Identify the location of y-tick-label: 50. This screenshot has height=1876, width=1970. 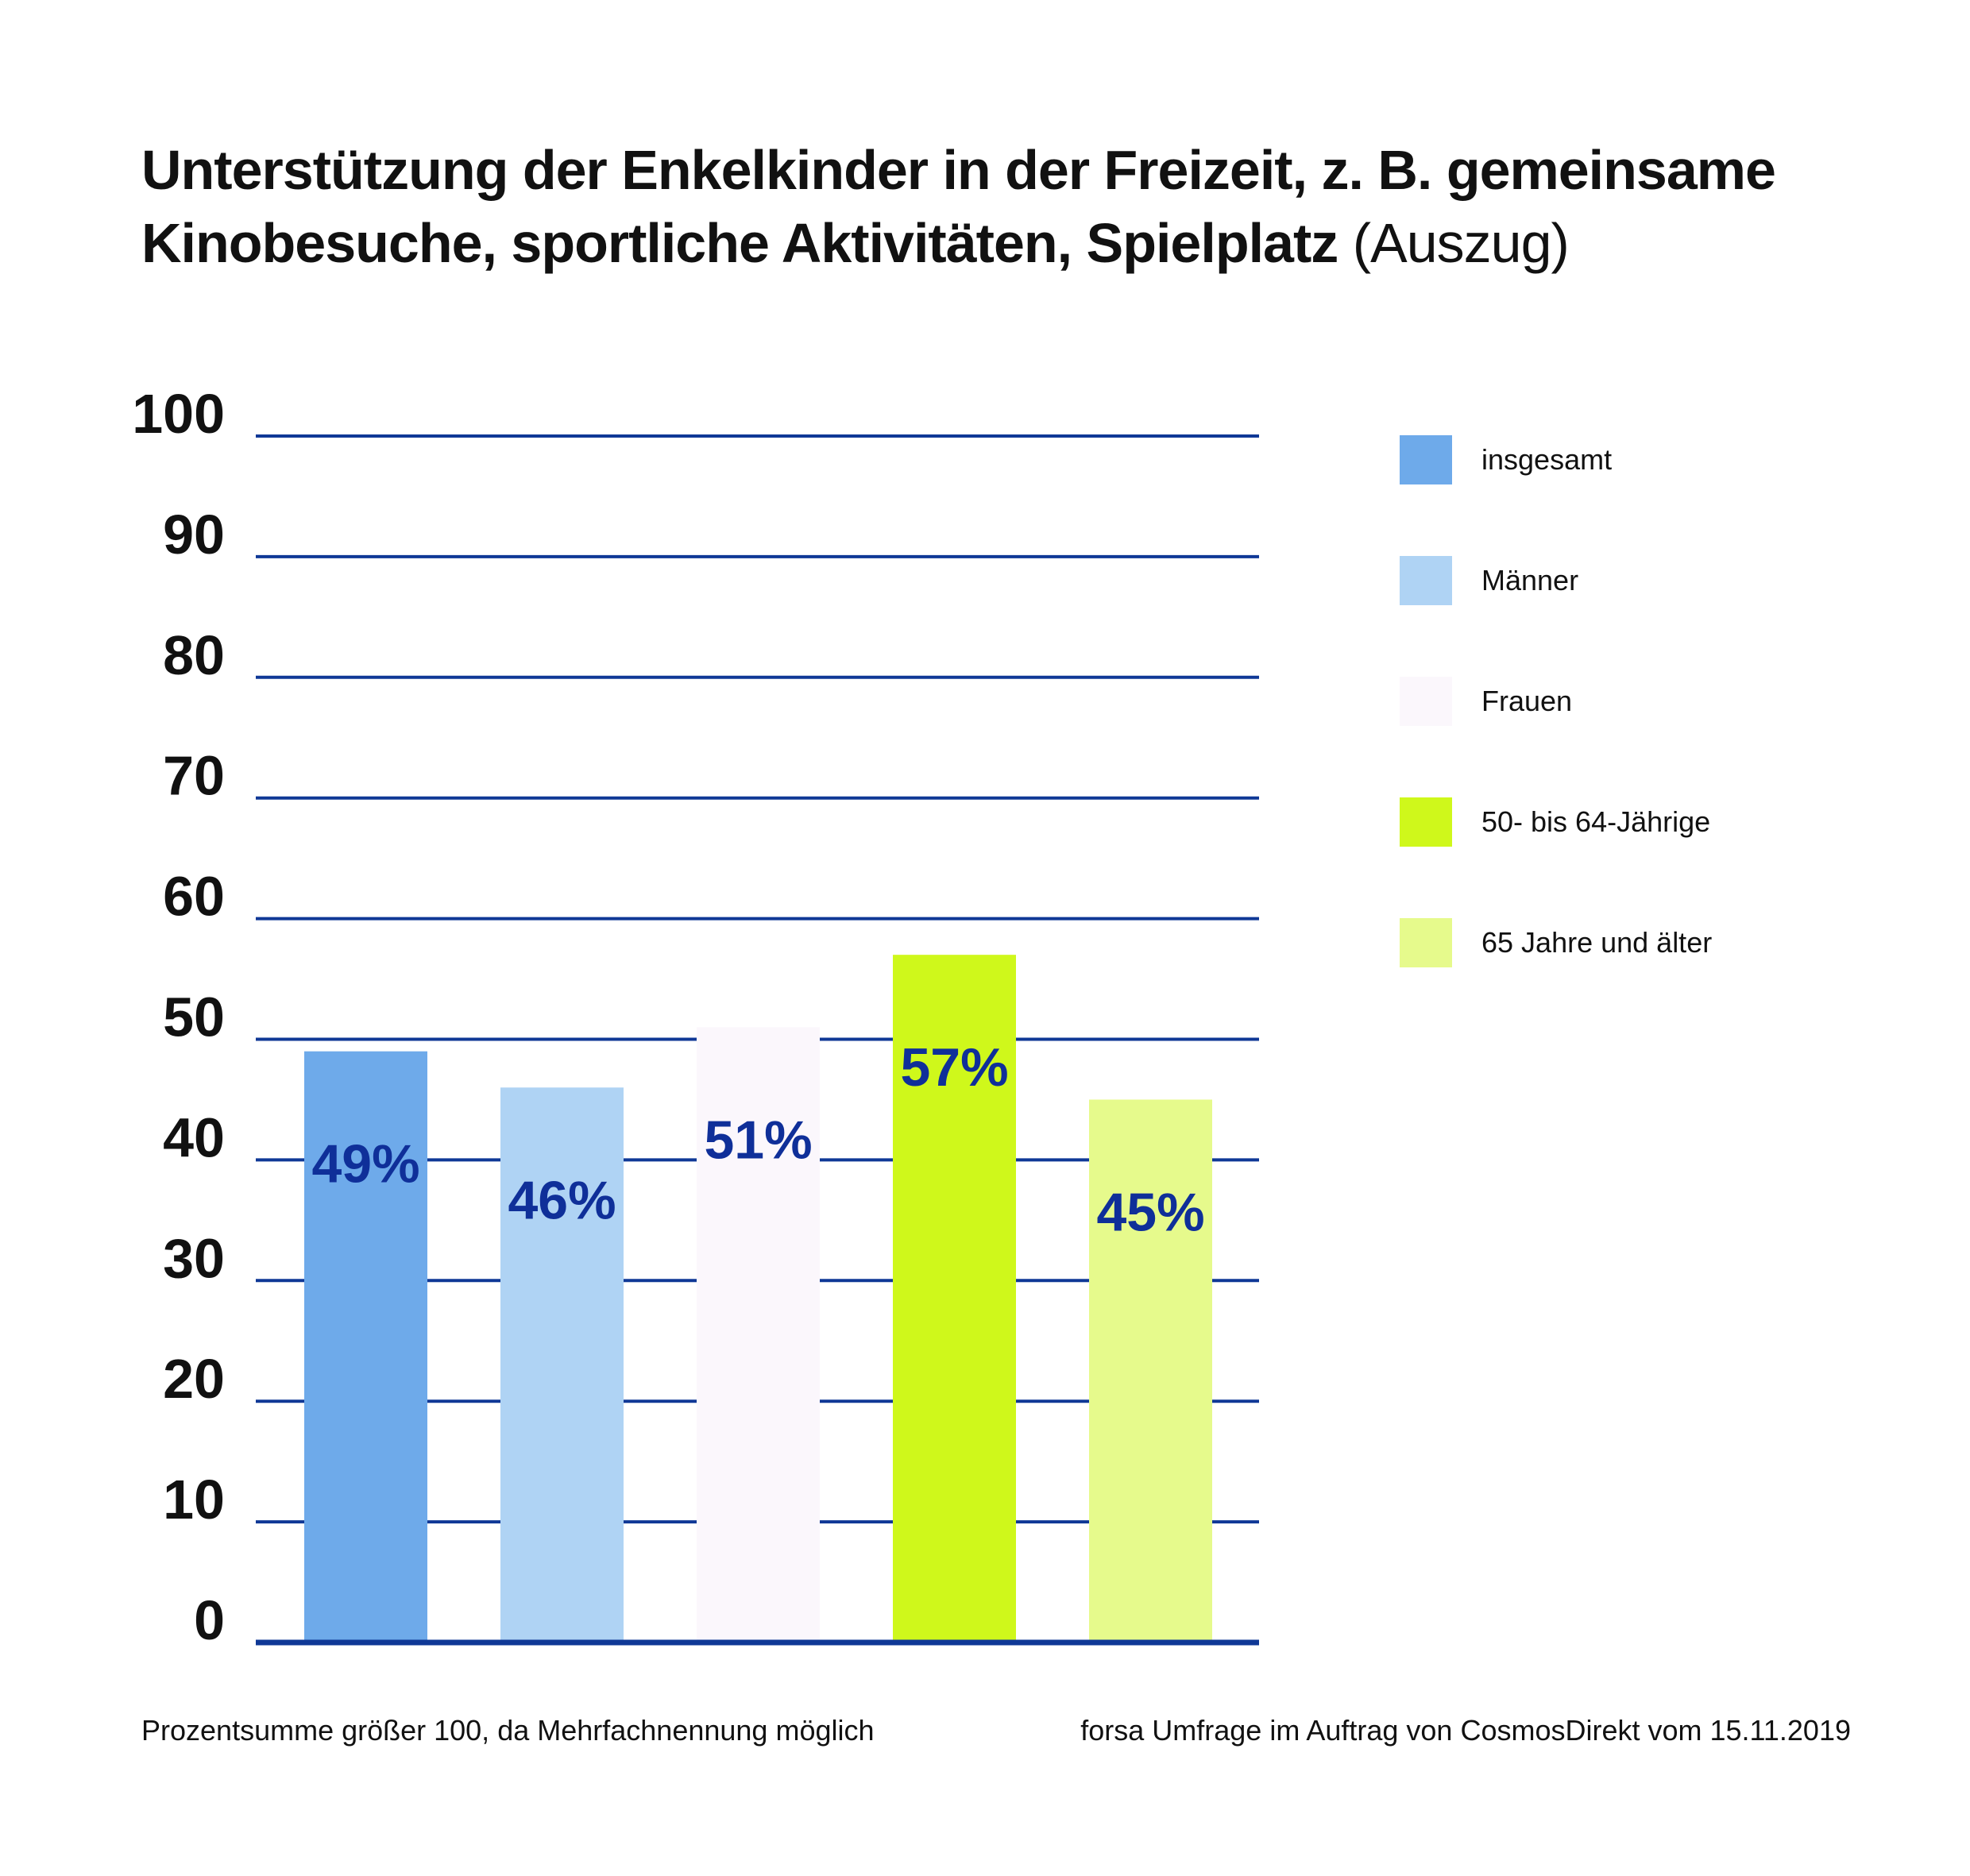
(194, 1017).